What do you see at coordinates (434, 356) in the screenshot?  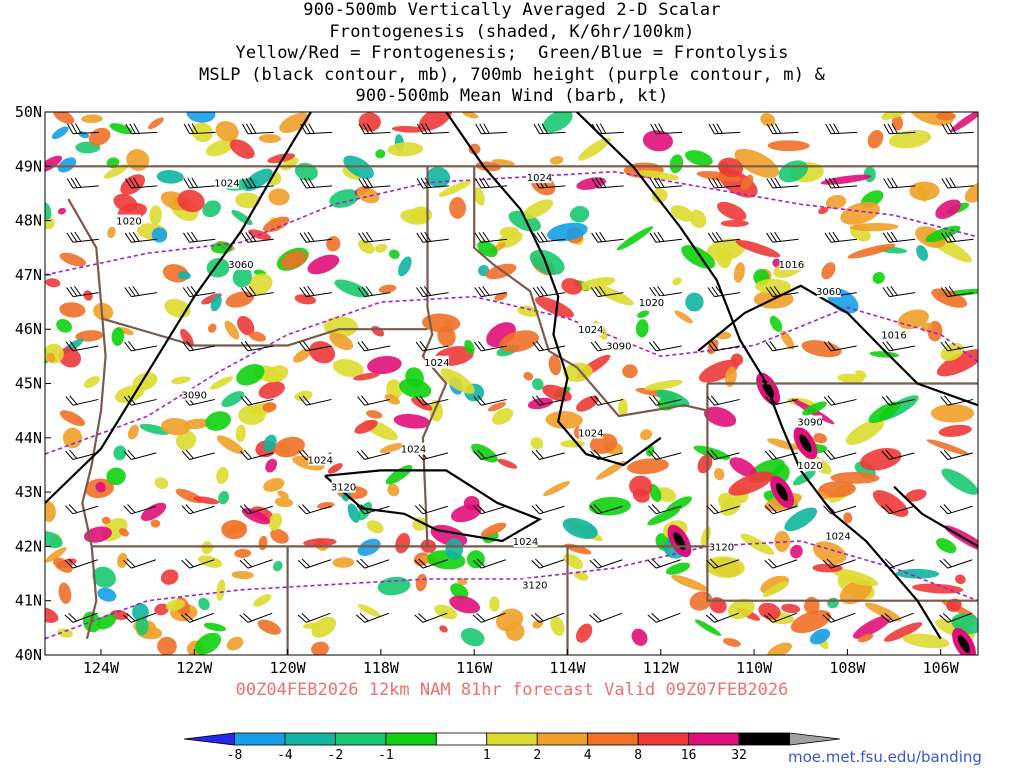 I see `border-line` at bounding box center [434, 356].